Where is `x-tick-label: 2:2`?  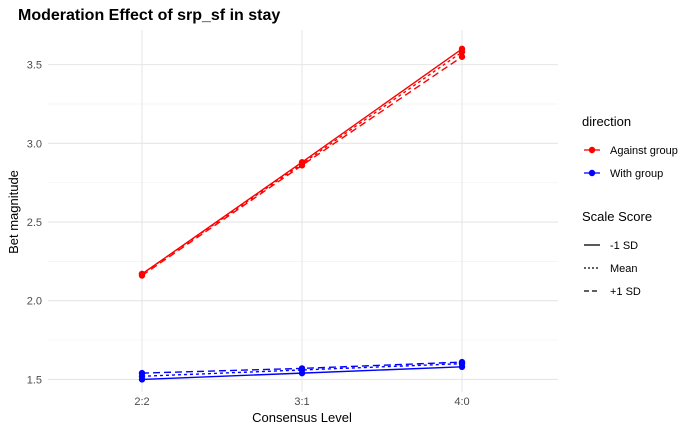 x-tick-label: 2:2 is located at coordinates (141, 402).